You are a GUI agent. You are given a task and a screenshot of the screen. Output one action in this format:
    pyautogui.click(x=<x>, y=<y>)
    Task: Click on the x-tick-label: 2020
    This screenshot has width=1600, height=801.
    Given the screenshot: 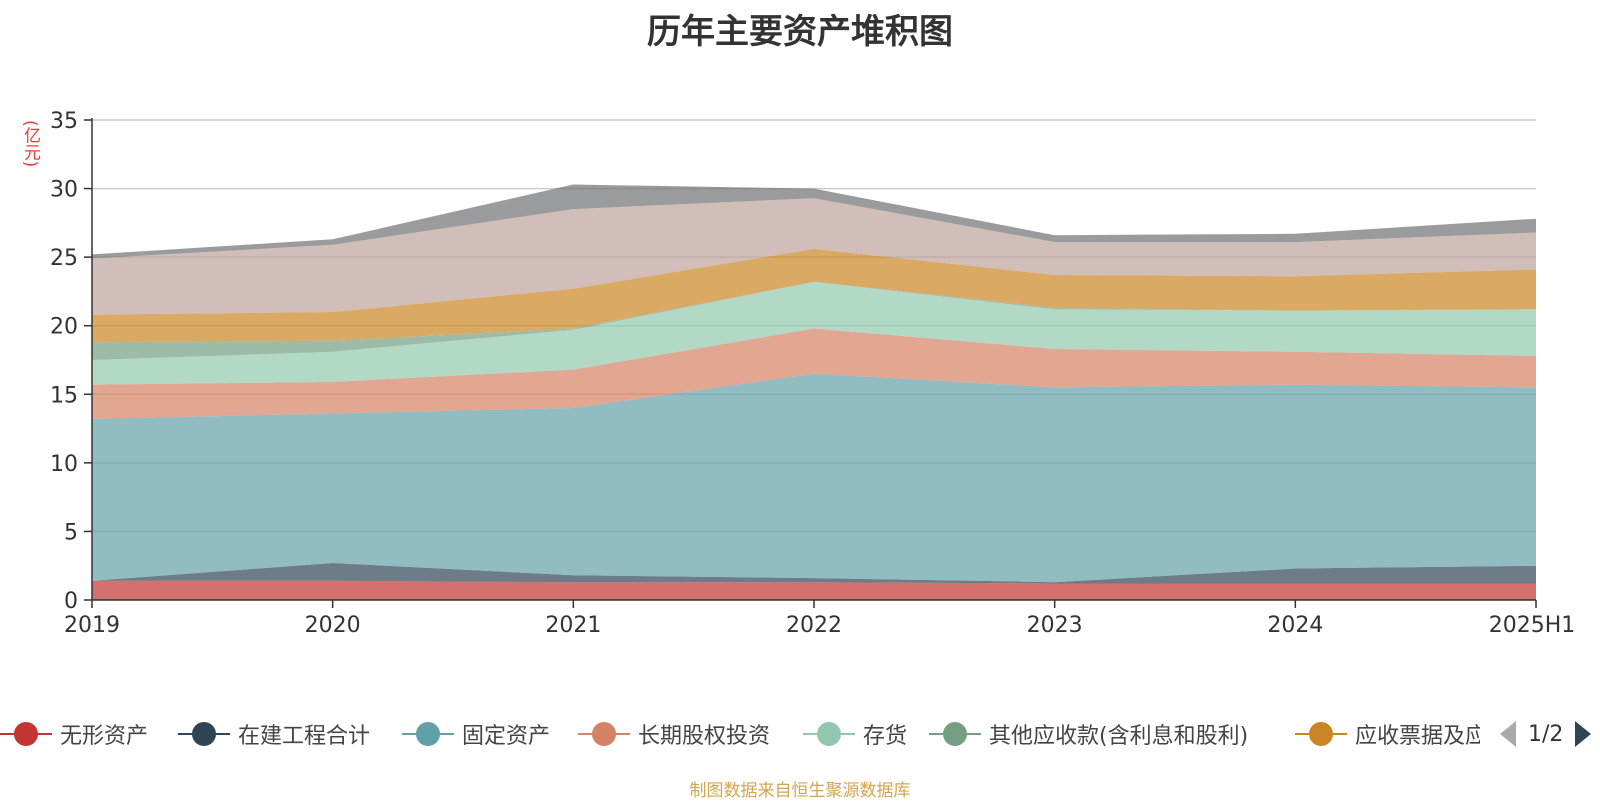 What is the action you would take?
    pyautogui.click(x=333, y=625)
    